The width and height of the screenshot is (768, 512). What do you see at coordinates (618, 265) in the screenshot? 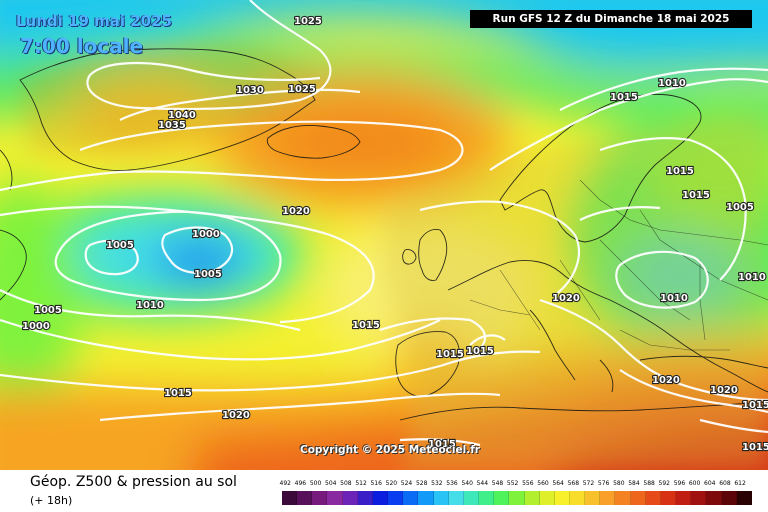
I see `borders` at bounding box center [618, 265].